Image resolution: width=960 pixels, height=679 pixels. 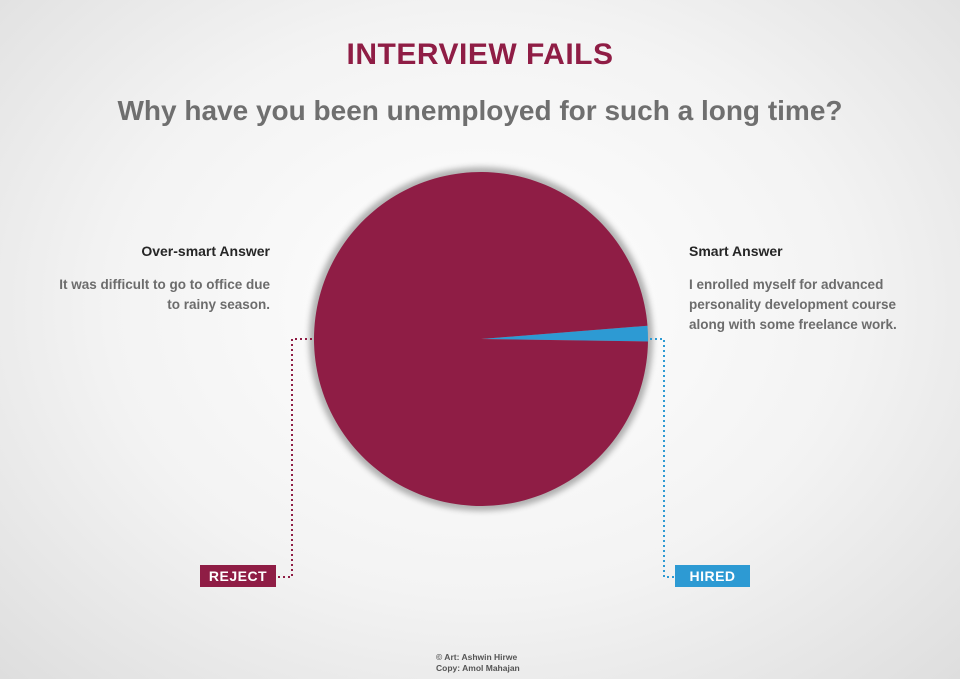 I want to click on smart-answer-line: personality development course, so click(x=793, y=304).